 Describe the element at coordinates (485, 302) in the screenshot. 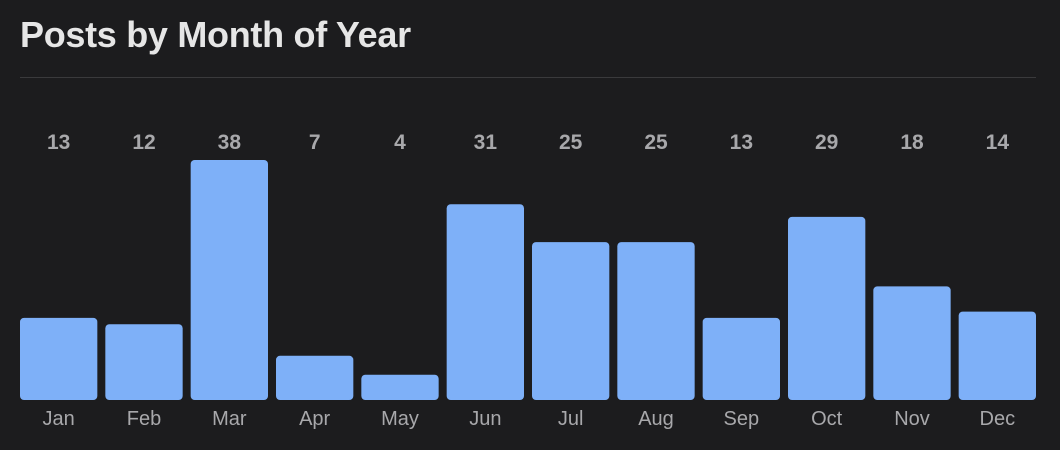

I see `bar-jun` at that location.